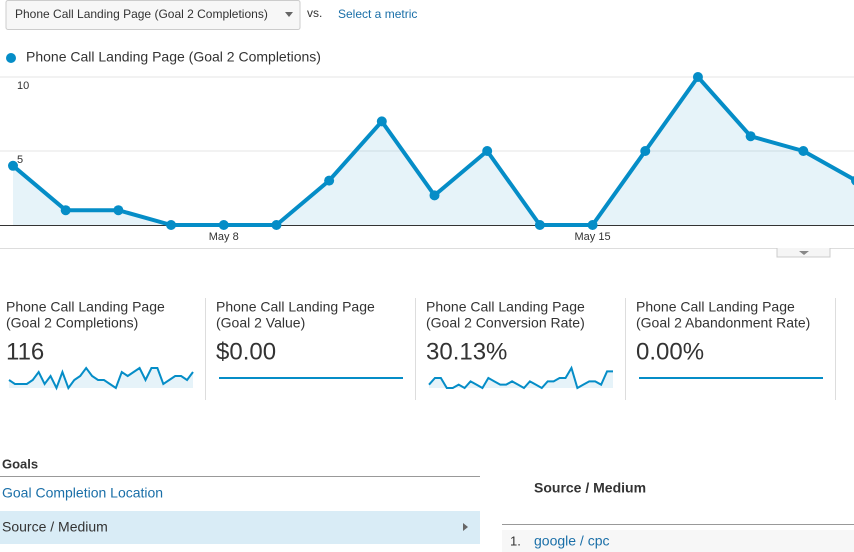  Describe the element at coordinates (377, 14) in the screenshot. I see `select-metric-link: Select a metric` at that location.